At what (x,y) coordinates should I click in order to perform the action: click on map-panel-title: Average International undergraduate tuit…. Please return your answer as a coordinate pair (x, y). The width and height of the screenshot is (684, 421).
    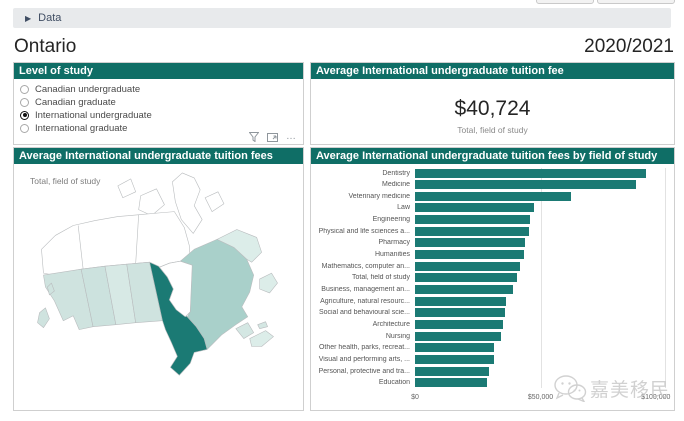
    Looking at the image, I should click on (158, 156).